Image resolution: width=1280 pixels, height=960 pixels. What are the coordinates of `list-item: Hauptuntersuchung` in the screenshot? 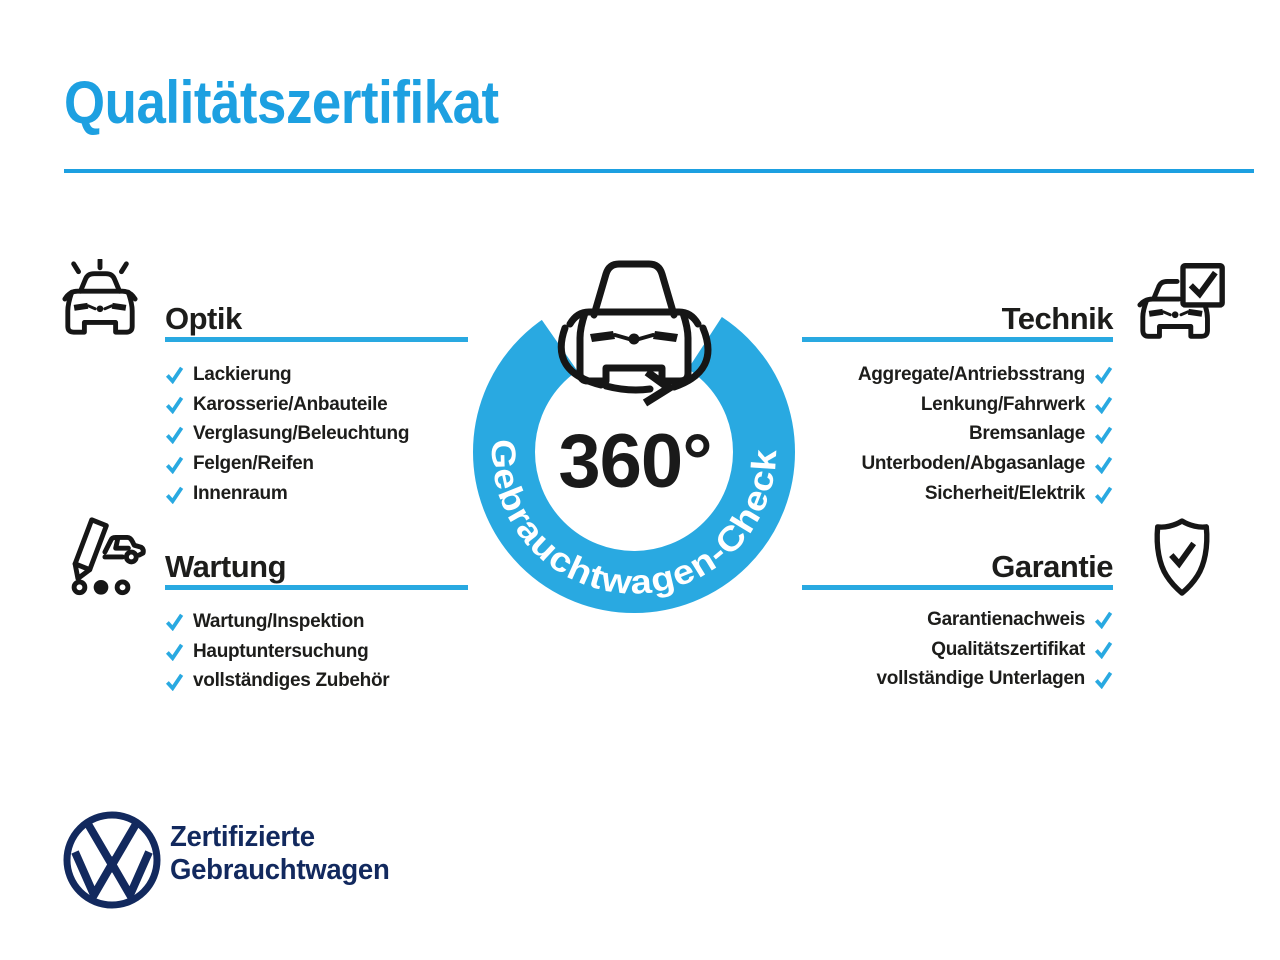 It's located at (277, 652).